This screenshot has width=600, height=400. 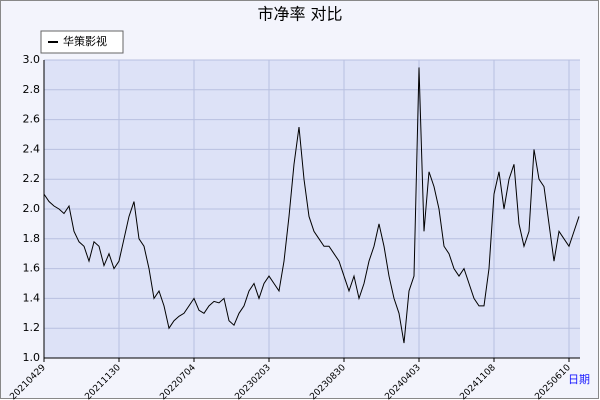 I want to click on y-tick-label: 2.0, so click(x=32, y=208).